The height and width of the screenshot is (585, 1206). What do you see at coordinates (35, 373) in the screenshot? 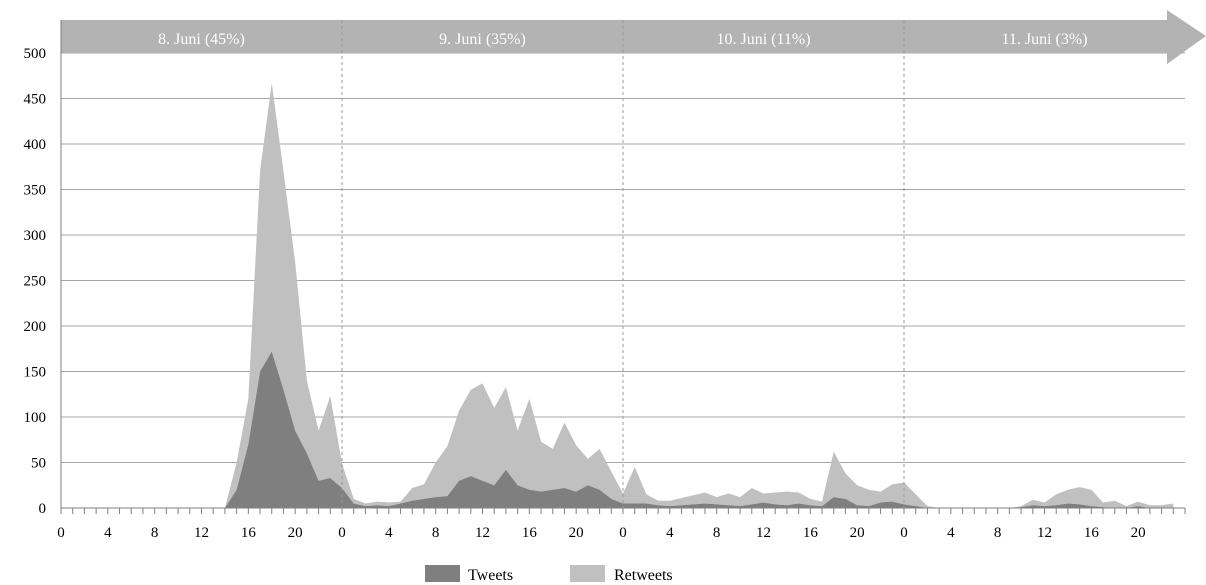
I see `y-tick-label: 150` at bounding box center [35, 373].